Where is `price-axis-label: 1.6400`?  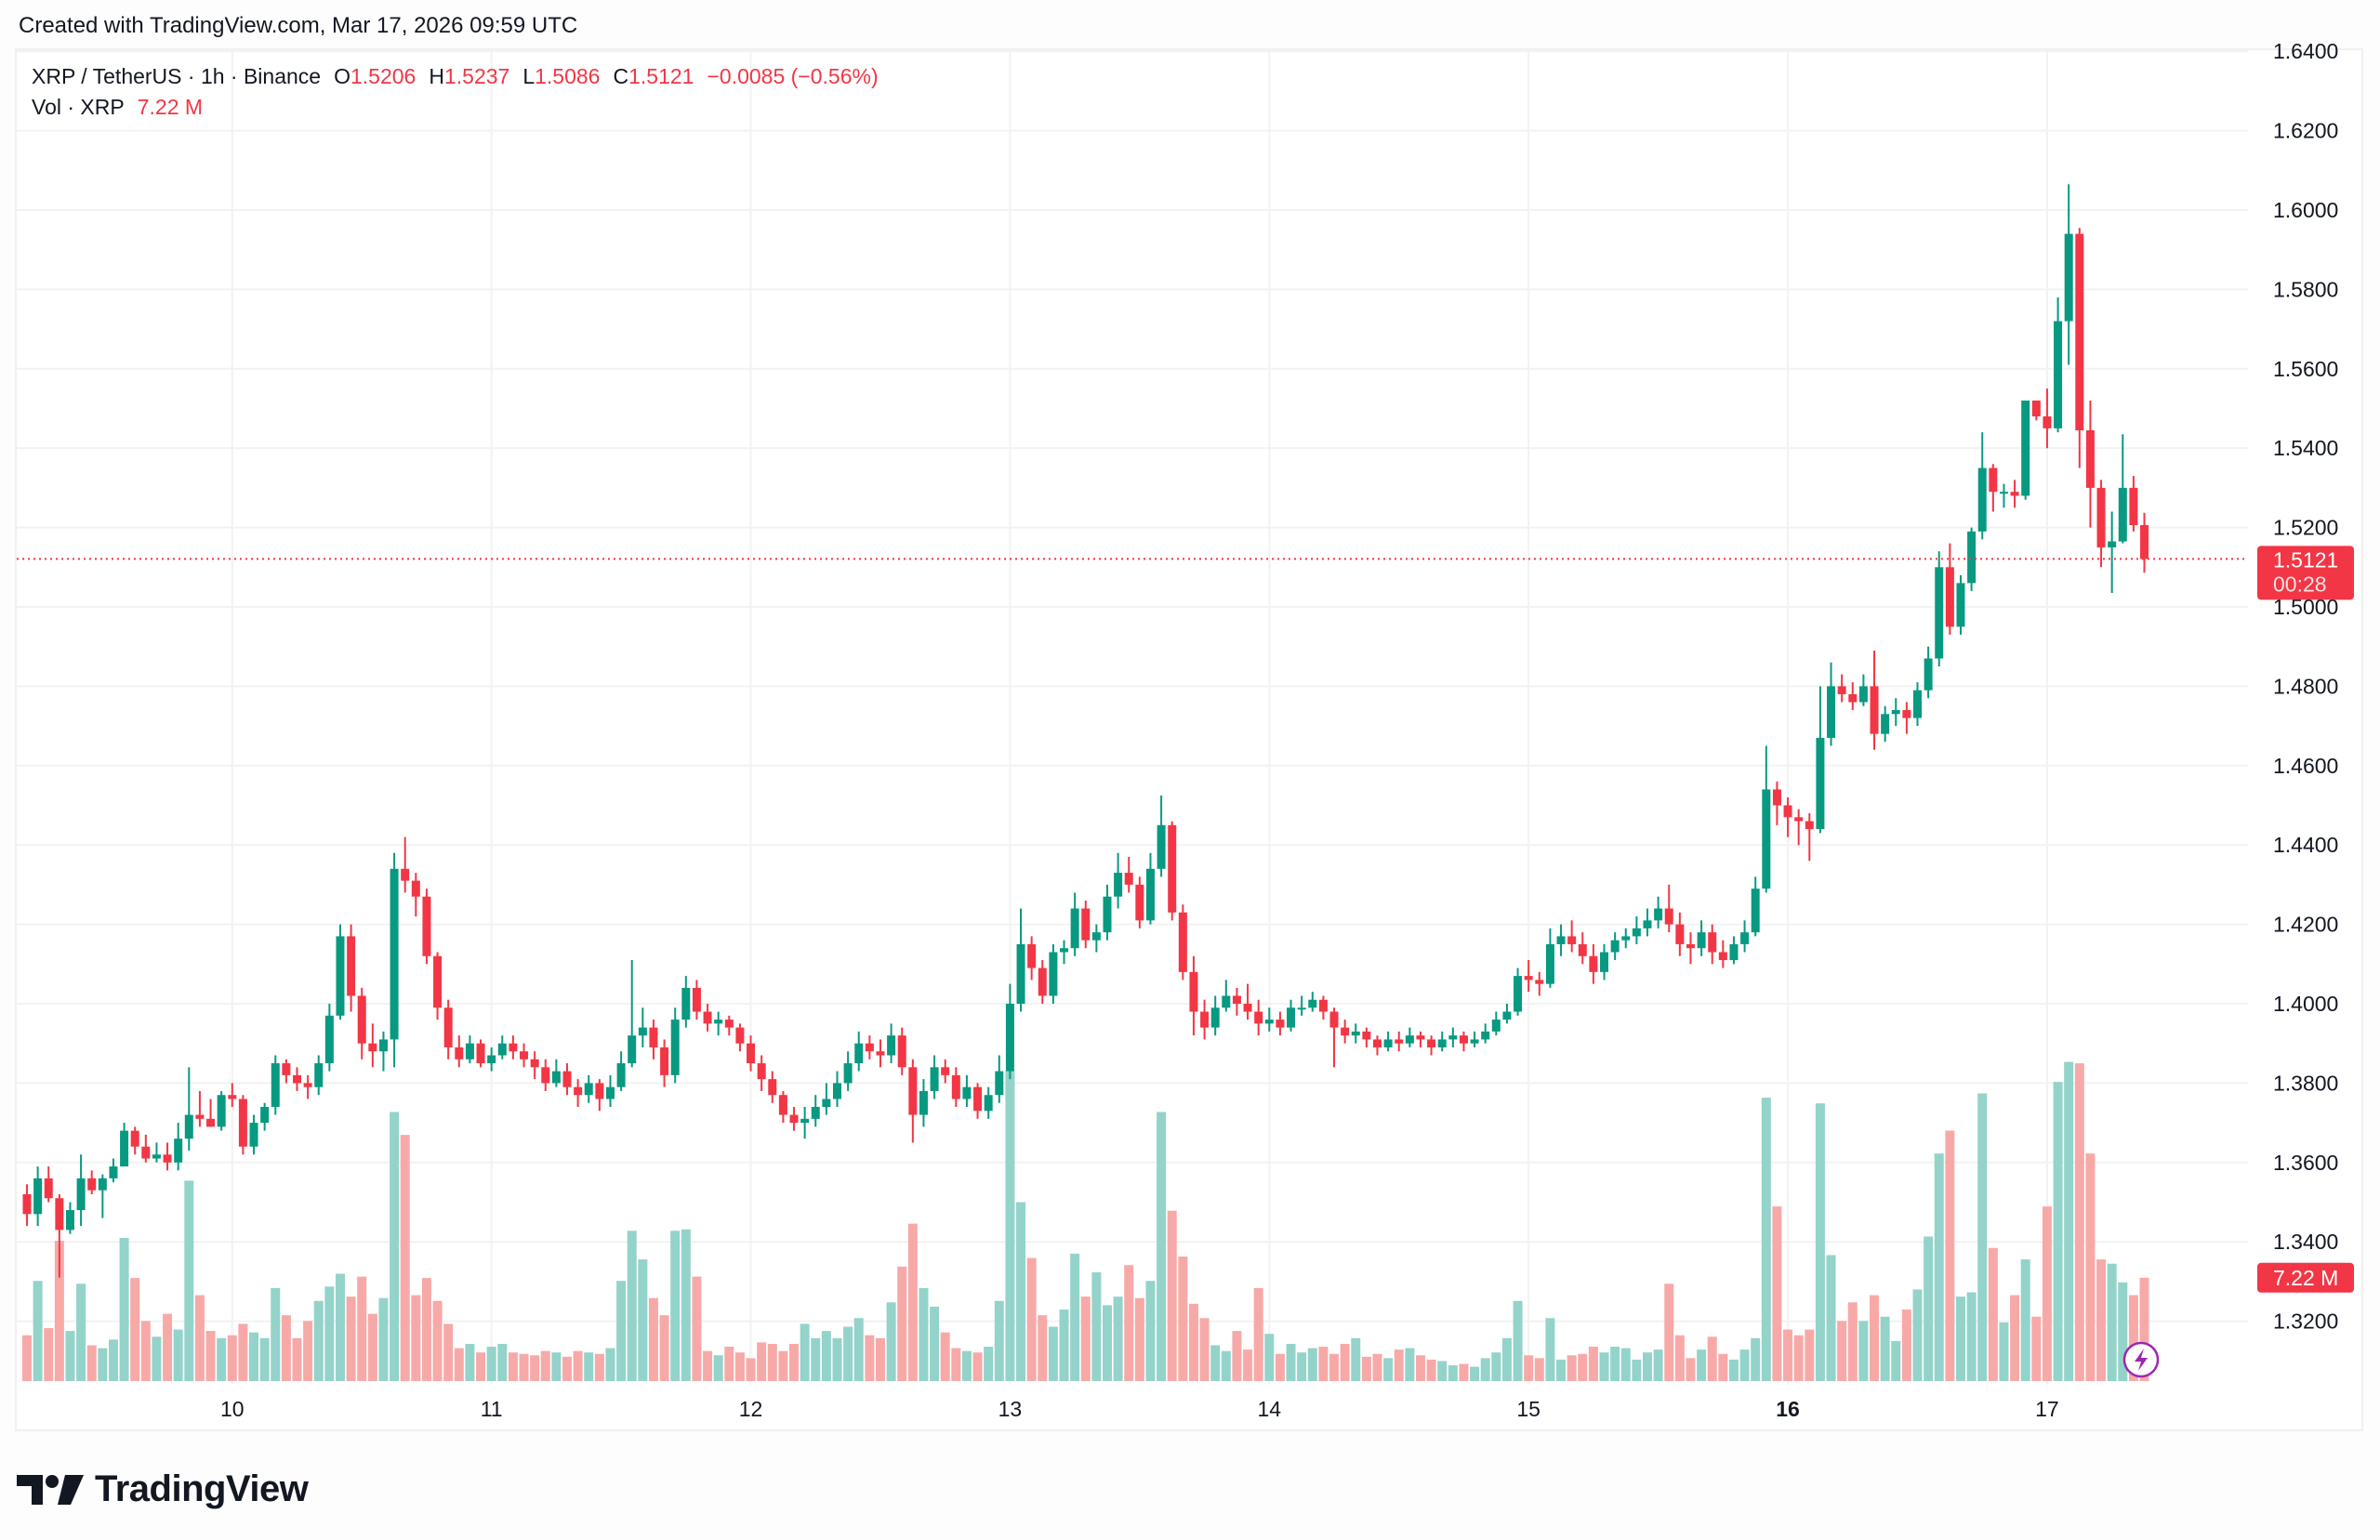 price-axis-label: 1.6400 is located at coordinates (2305, 51).